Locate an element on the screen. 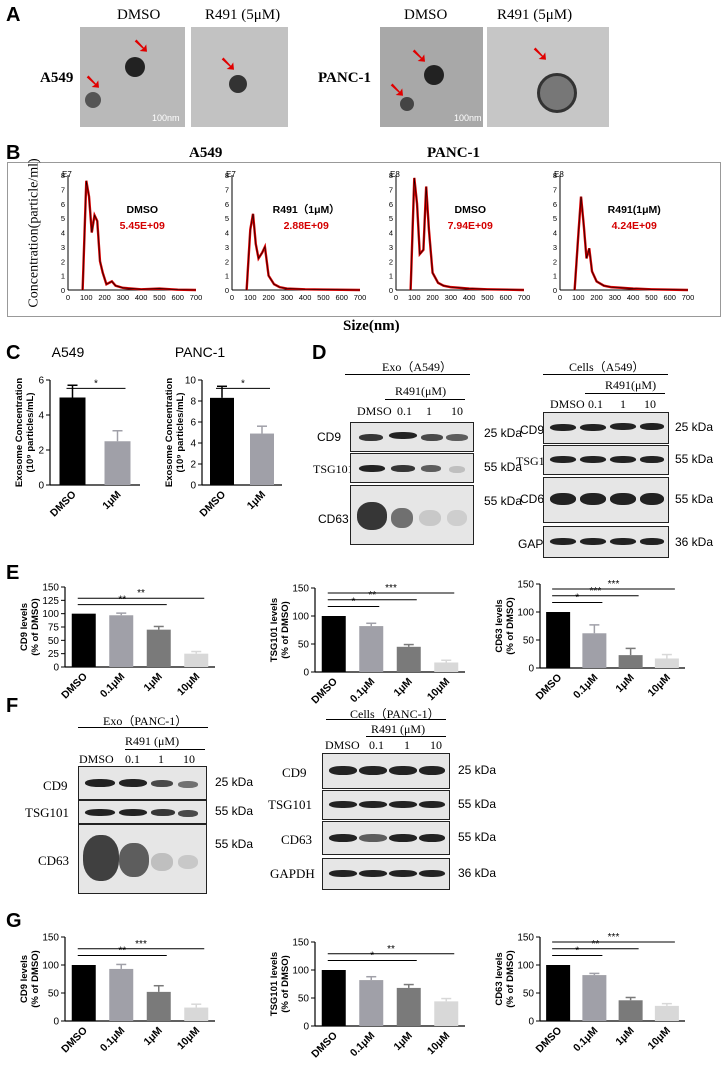 This screenshot has width=726, height=1077. panel-letter-f: F is located at coordinates (12, 706).